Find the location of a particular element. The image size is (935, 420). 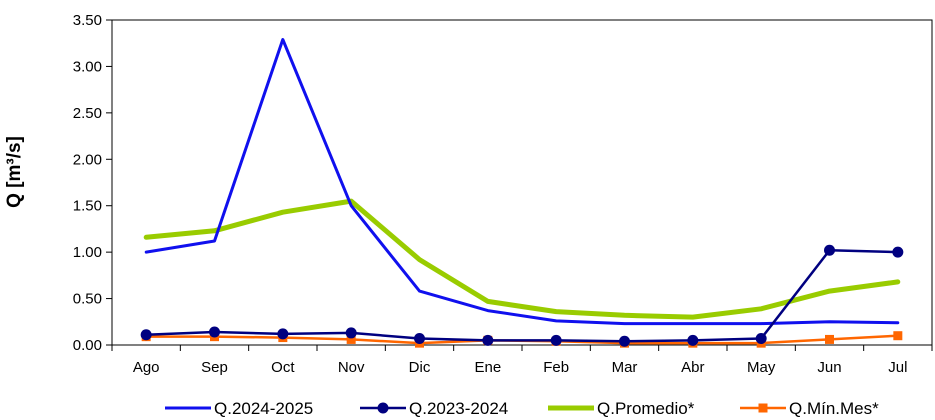

x-tick-label: Jul is located at coordinates (897, 367).